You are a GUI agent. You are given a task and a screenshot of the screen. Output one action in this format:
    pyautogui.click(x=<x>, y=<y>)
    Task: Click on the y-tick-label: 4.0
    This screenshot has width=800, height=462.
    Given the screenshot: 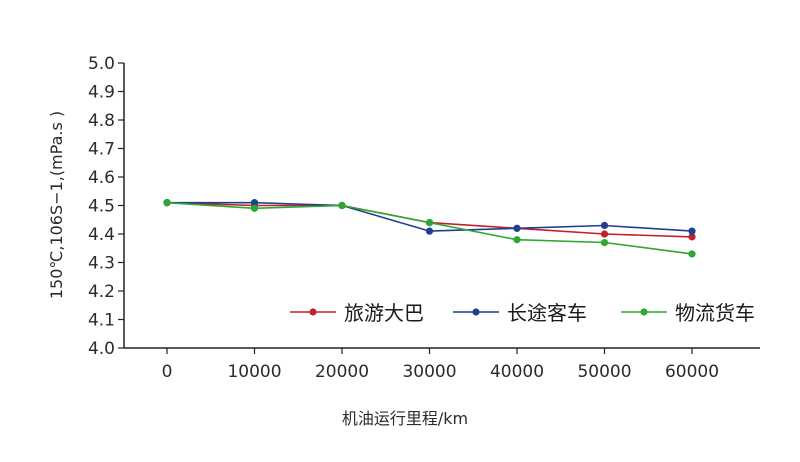 What is the action you would take?
    pyautogui.click(x=101, y=349)
    